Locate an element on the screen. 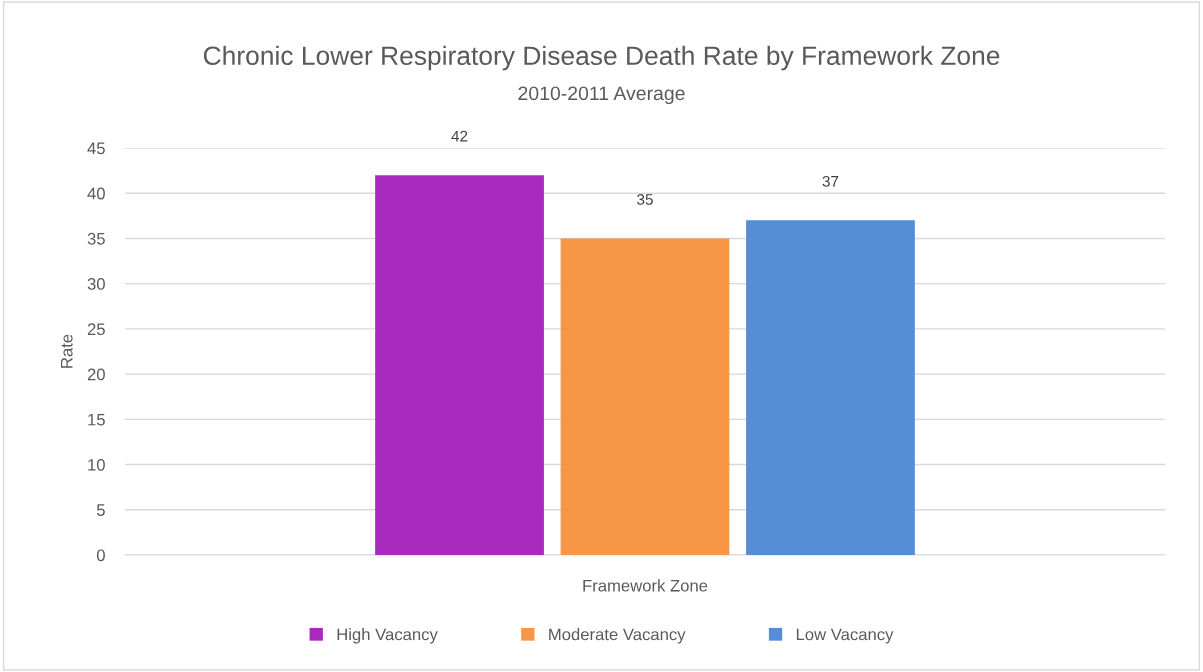 This screenshot has height=672, width=1203. y-tick-label: 10 is located at coordinates (96, 464).